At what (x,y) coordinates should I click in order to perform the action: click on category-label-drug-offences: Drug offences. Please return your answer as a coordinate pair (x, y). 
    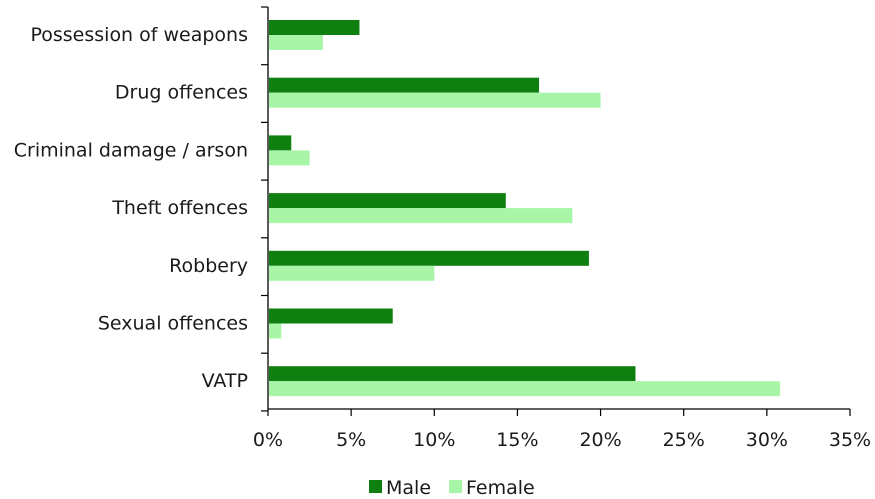
    Looking at the image, I should click on (181, 93).